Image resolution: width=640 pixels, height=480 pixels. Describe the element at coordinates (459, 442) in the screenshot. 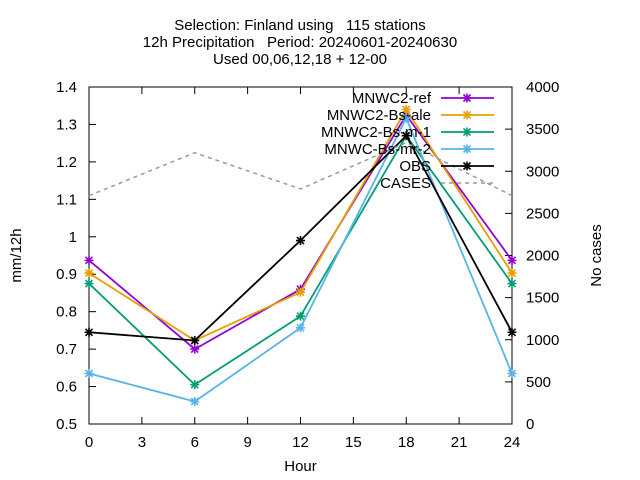

I see `x-tick-label: 21` at that location.